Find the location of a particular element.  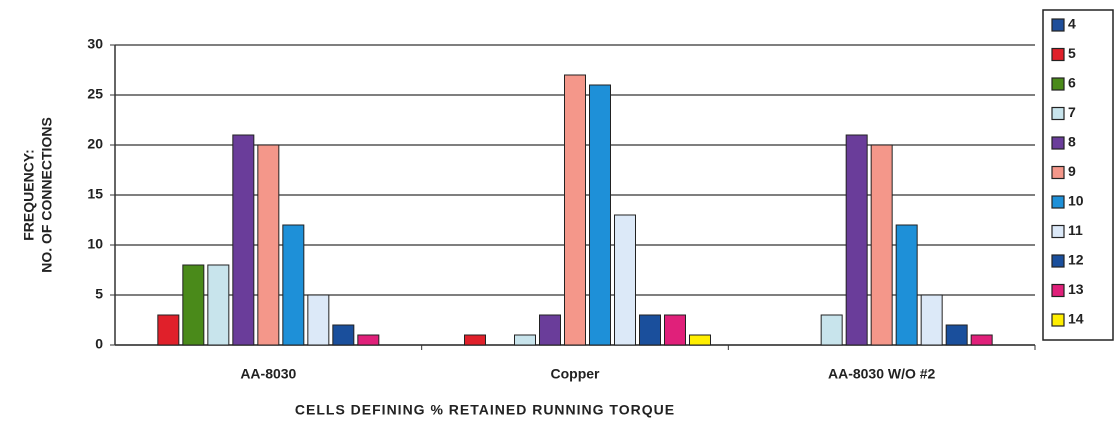

y-tick-label: 25 is located at coordinates (95, 94).